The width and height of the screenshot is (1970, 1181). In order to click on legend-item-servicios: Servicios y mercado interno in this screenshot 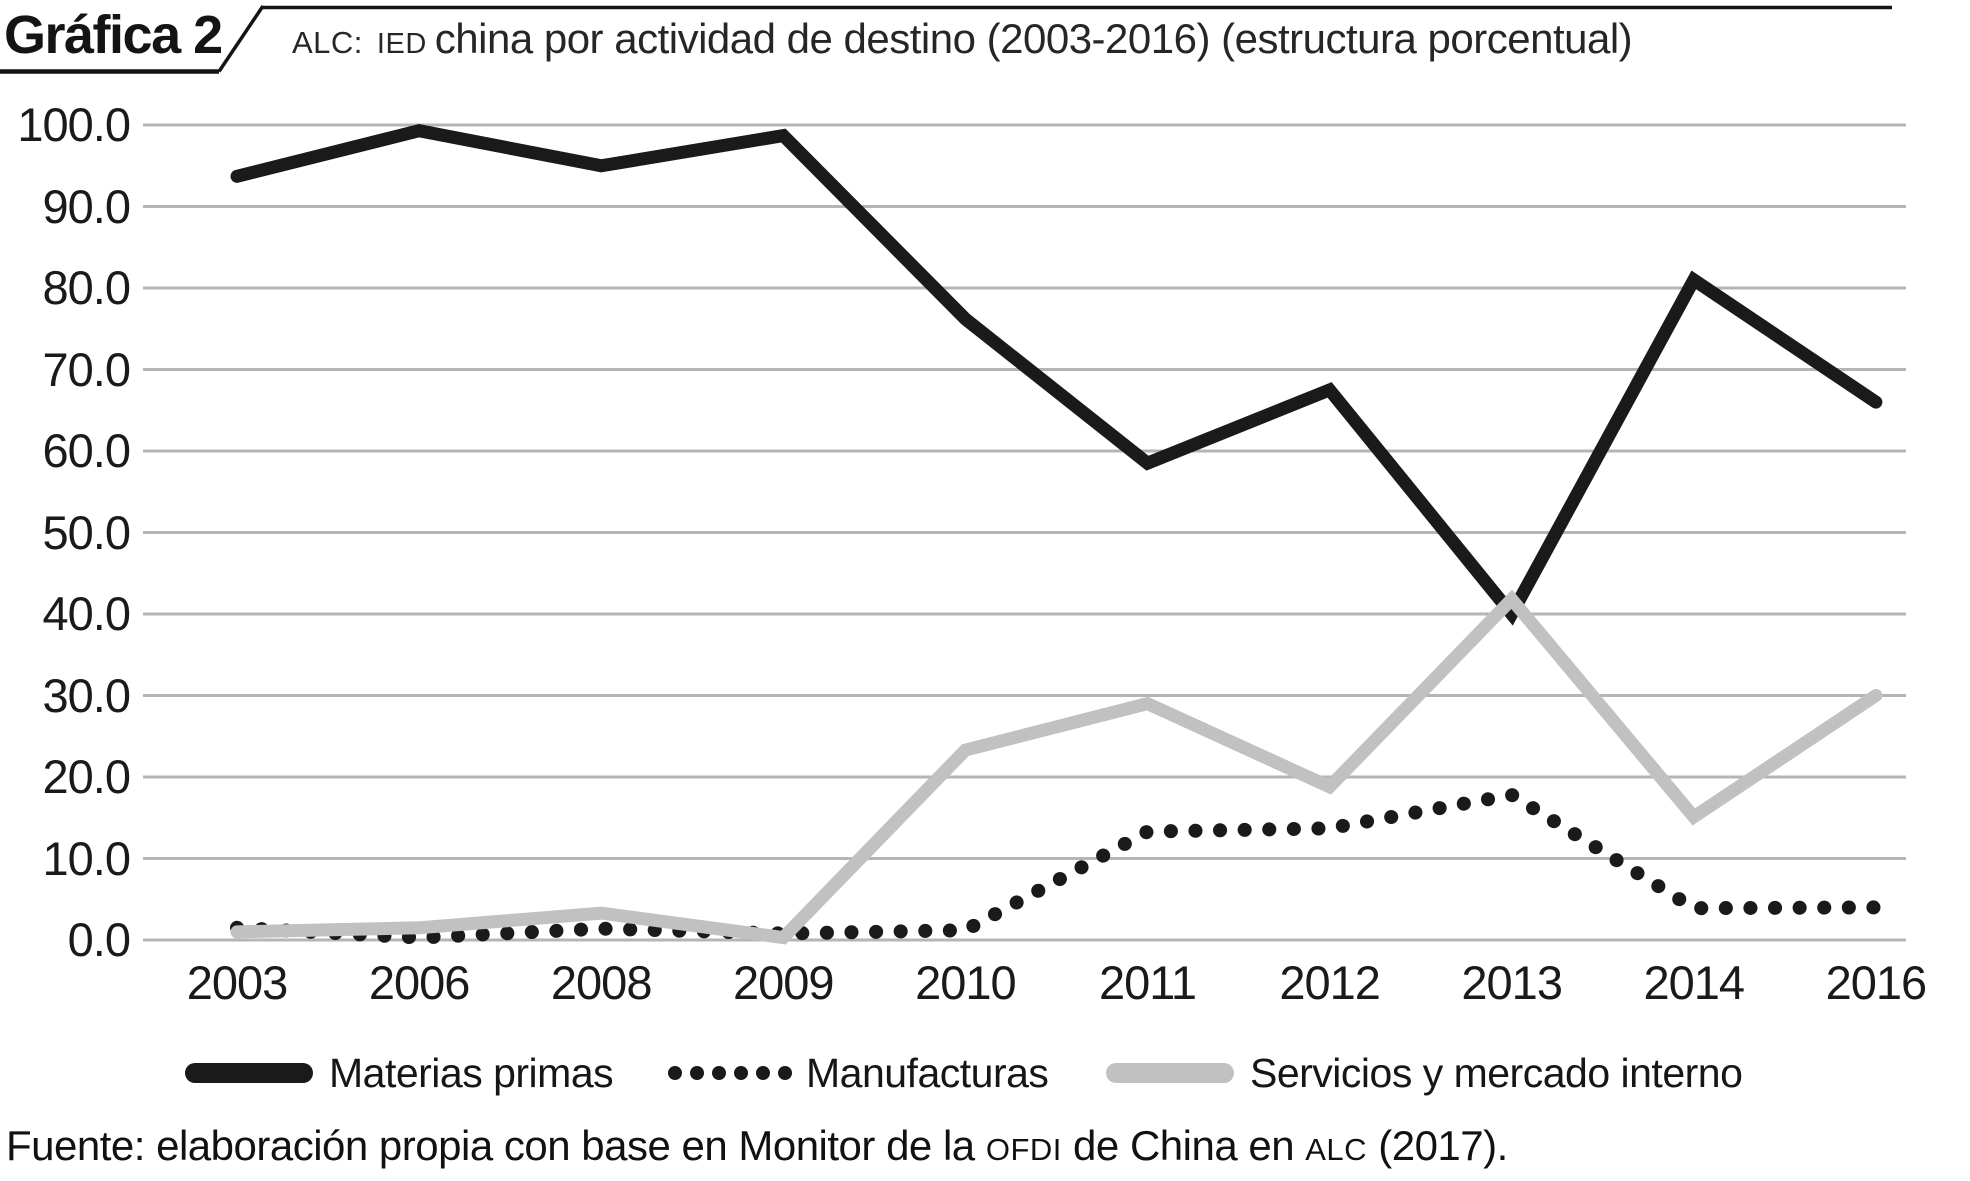, I will do `click(1424, 1073)`.